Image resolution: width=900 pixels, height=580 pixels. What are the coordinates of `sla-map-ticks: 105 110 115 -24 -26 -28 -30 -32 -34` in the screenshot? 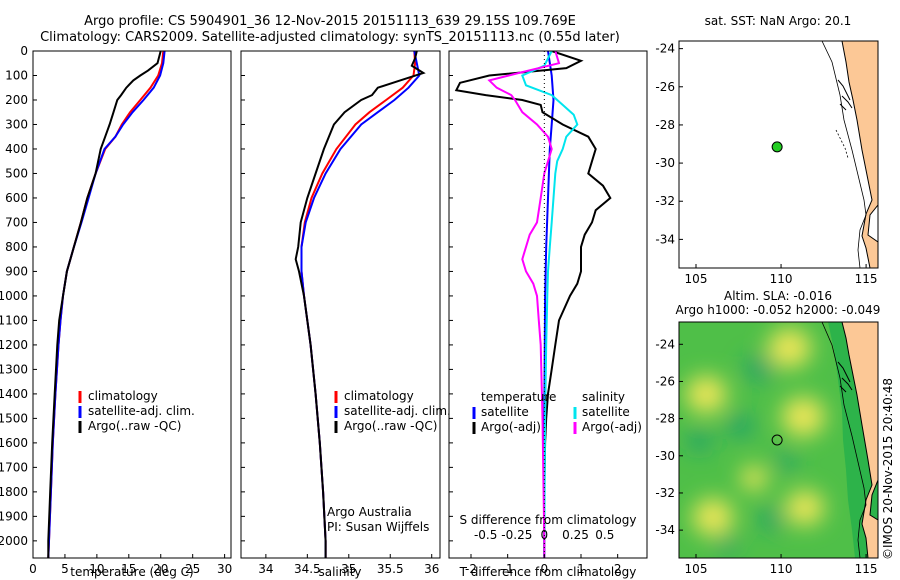 It's located at (766, 456).